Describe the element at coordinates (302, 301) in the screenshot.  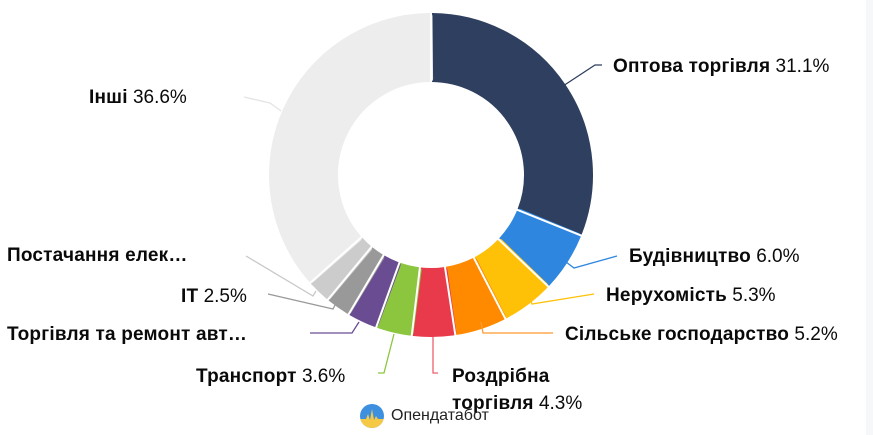
I see `leader-it` at that location.